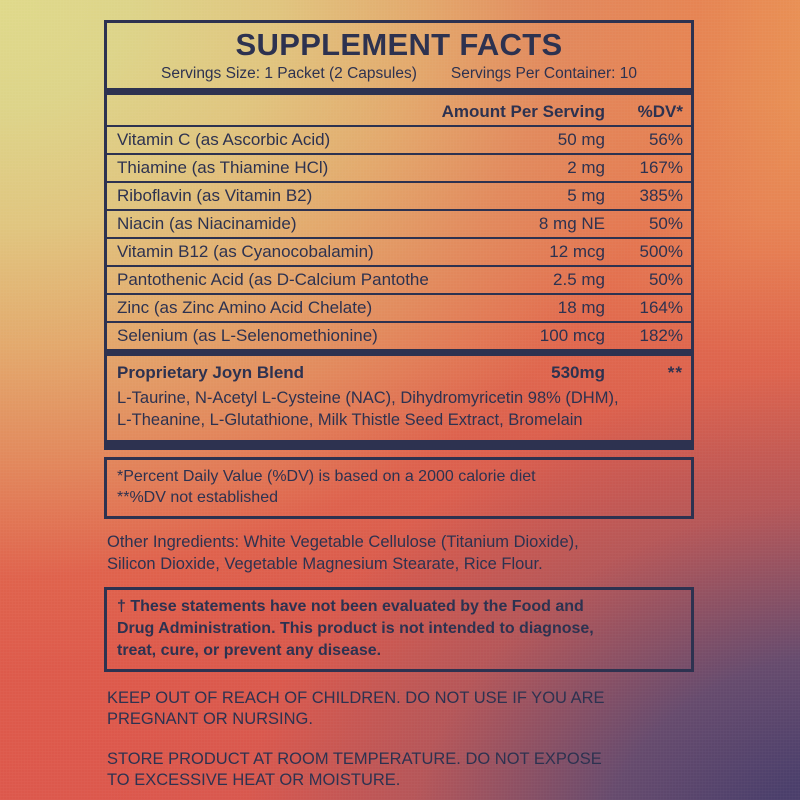 The height and width of the screenshot is (800, 800). I want to click on nutrient-amount: 8 mg NE, so click(571, 223).